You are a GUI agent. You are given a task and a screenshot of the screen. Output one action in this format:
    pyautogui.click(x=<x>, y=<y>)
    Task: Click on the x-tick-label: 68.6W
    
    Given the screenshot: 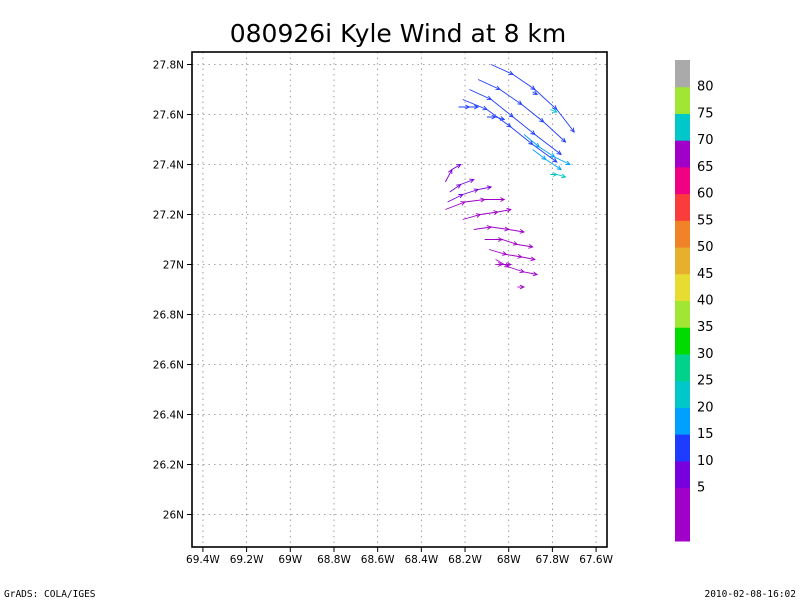 What is the action you would take?
    pyautogui.click(x=378, y=560)
    